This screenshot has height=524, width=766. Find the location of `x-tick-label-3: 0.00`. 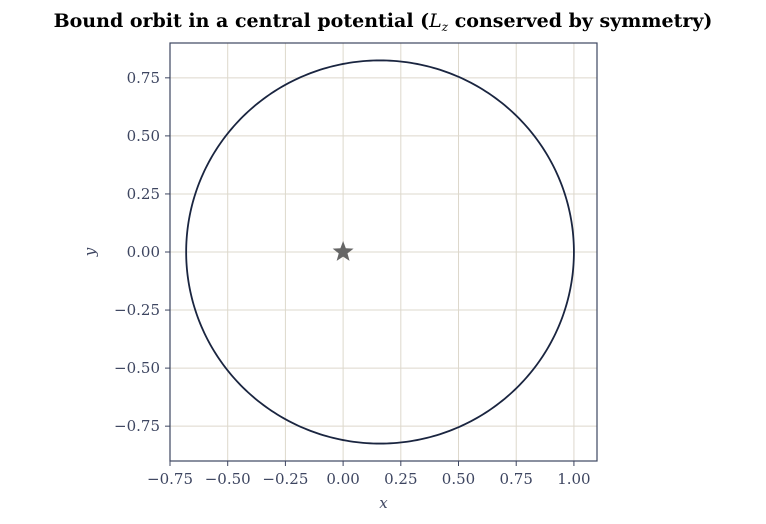

x-tick-label-3: 0.00 is located at coordinates (342, 479).